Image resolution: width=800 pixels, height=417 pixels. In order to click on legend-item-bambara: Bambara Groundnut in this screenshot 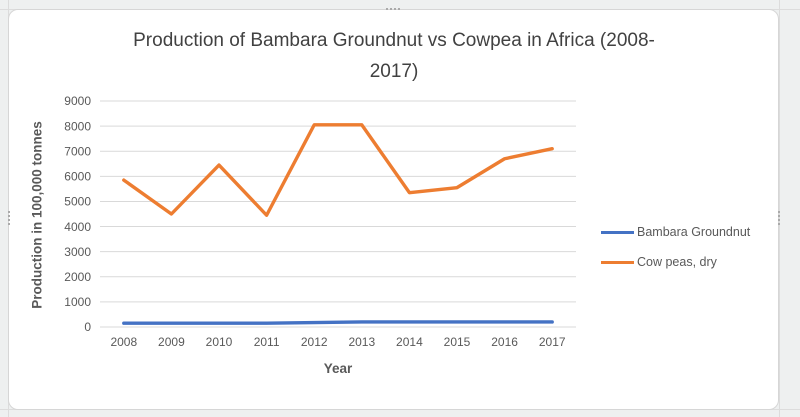, I will do `click(675, 232)`.